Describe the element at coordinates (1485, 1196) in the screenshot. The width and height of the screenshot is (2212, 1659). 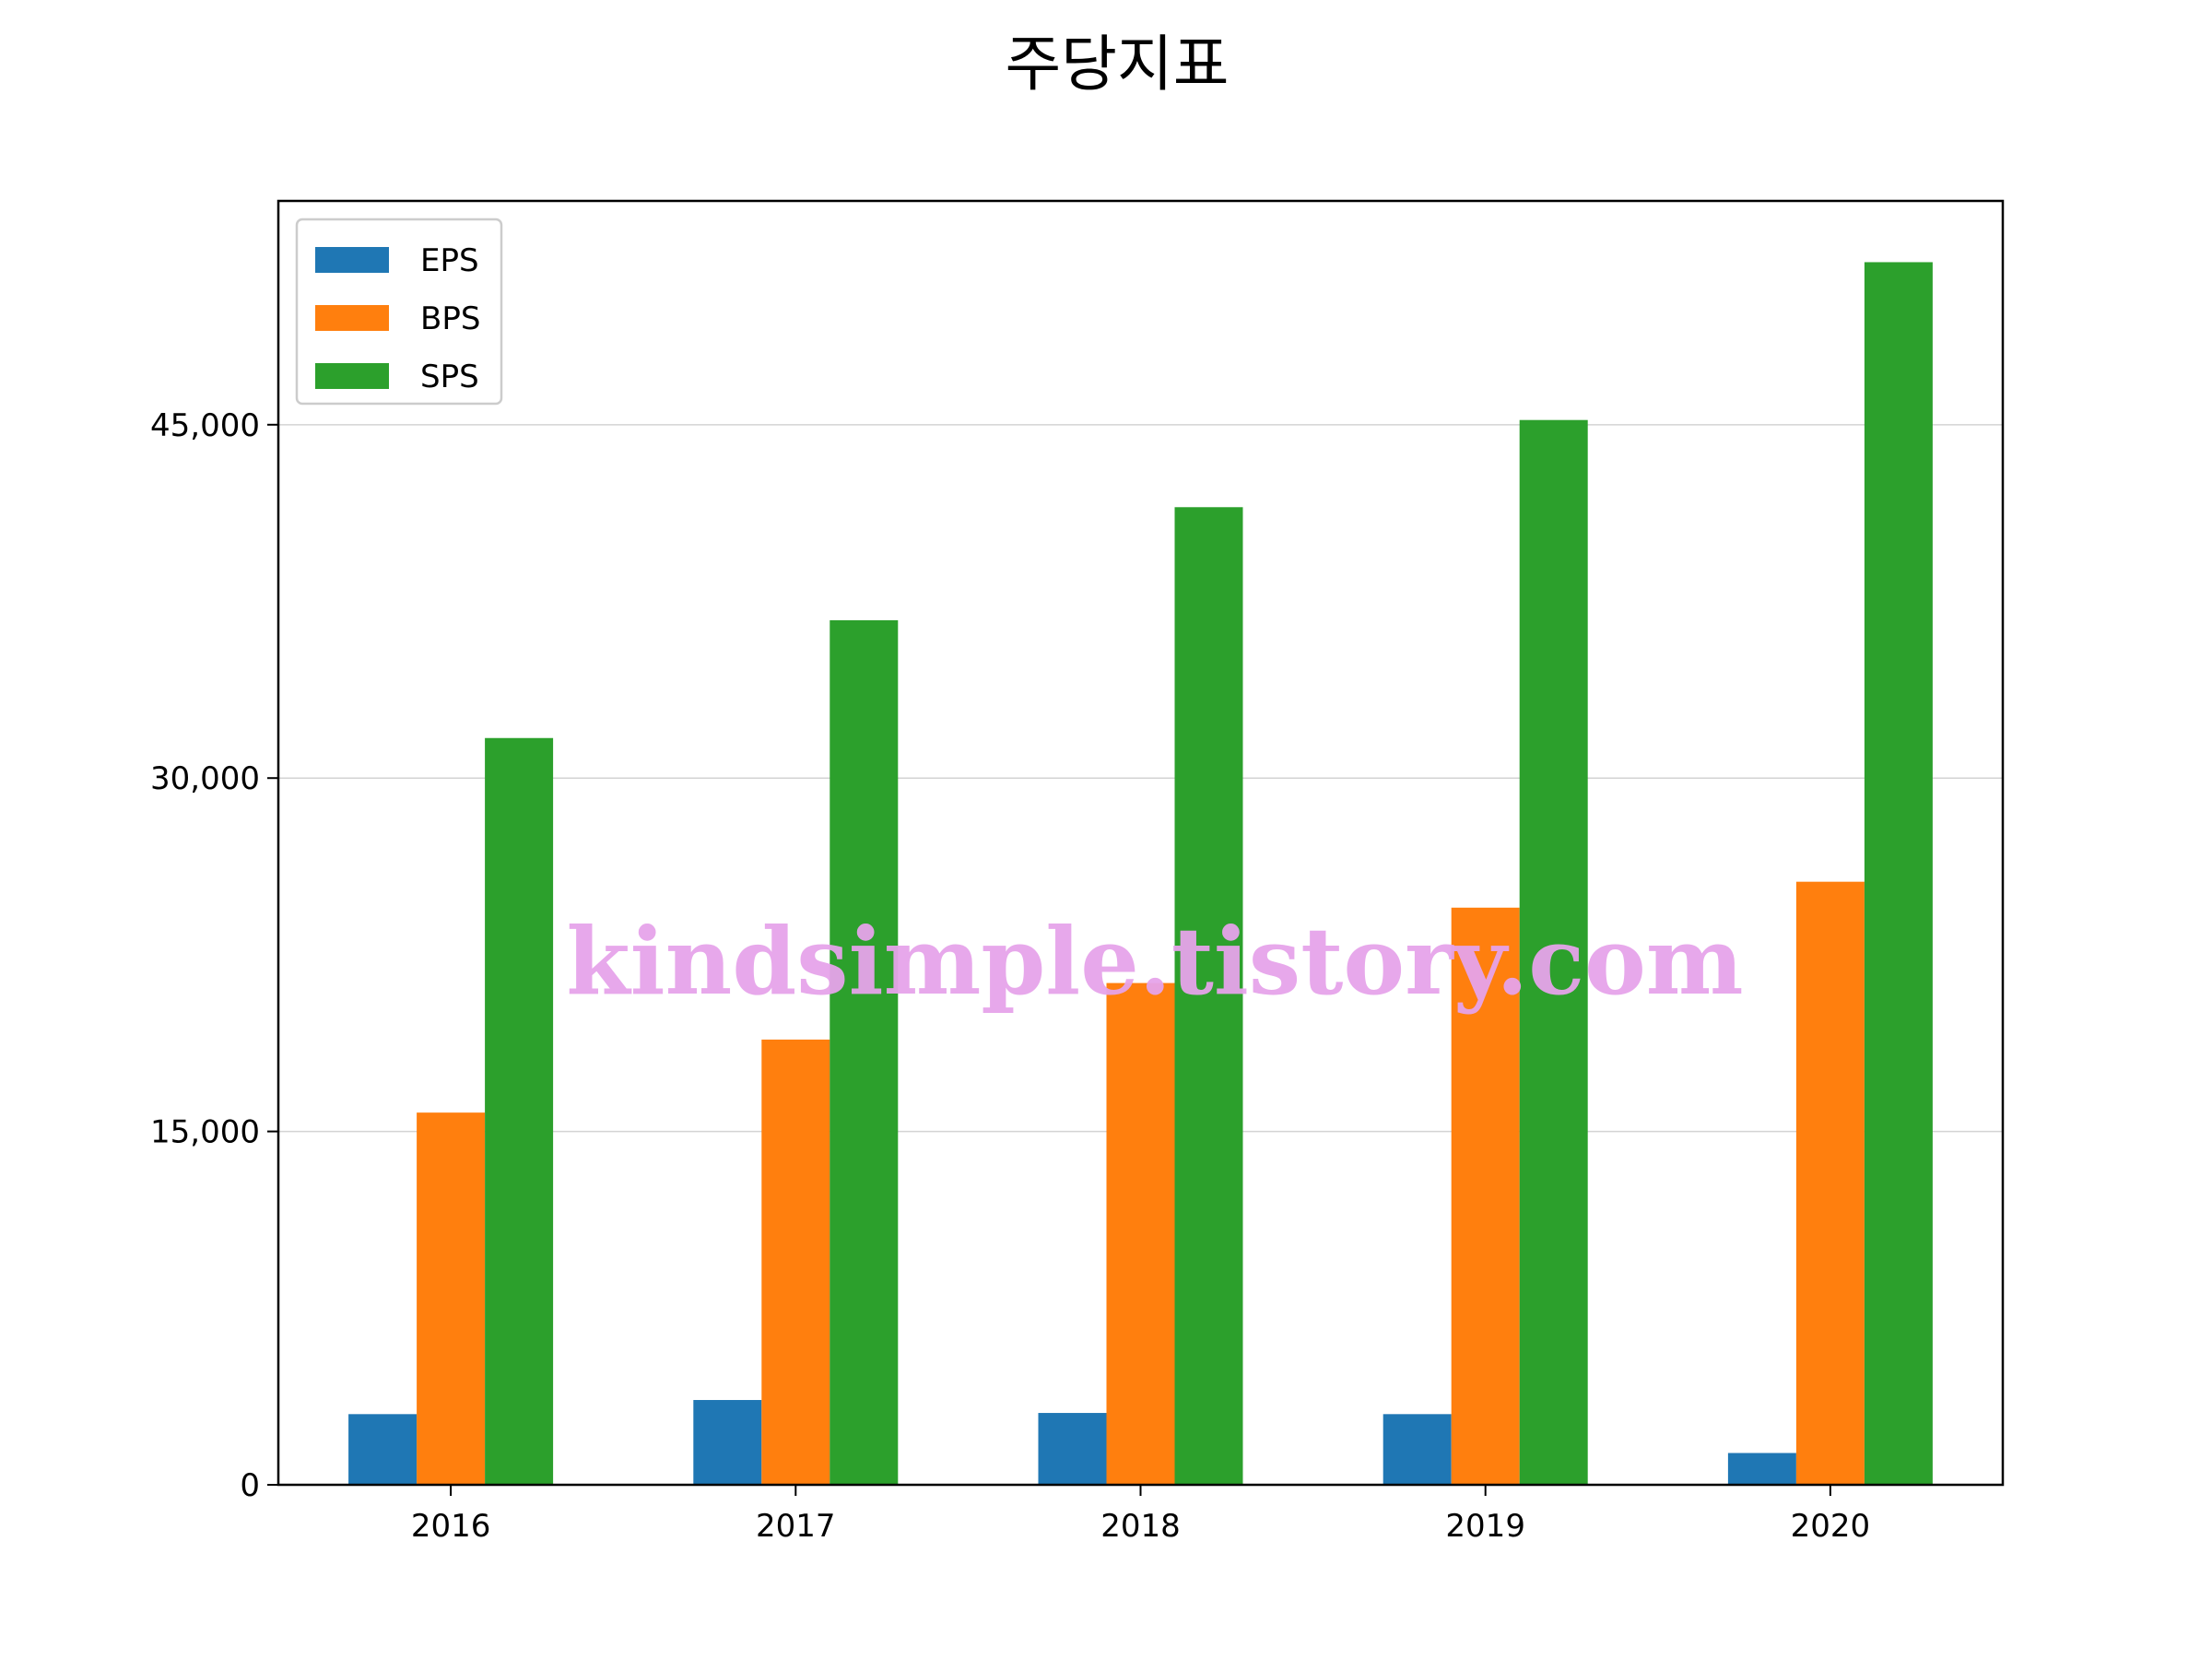
I see `bar-bps-2019` at that location.